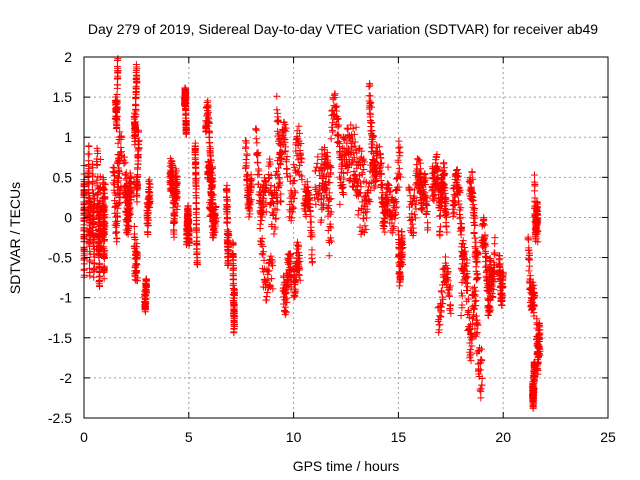 This screenshot has width=640, height=480. I want to click on y-tick-label: 1.5, so click(63, 97).